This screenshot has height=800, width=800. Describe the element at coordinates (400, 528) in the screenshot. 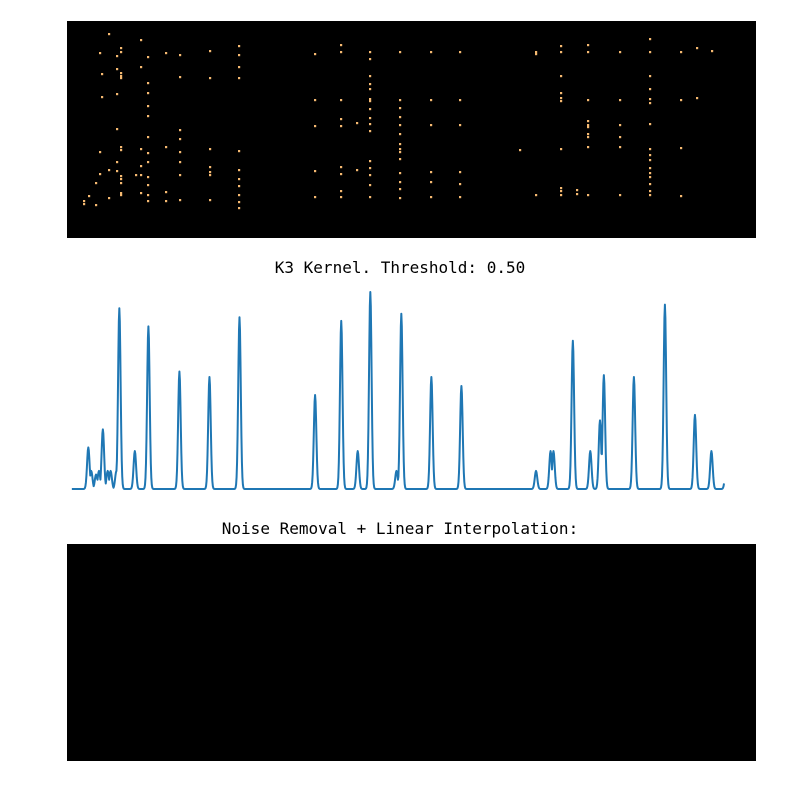

I see `result-chart-title: Noise Removal + Linear Interpolation:` at that location.